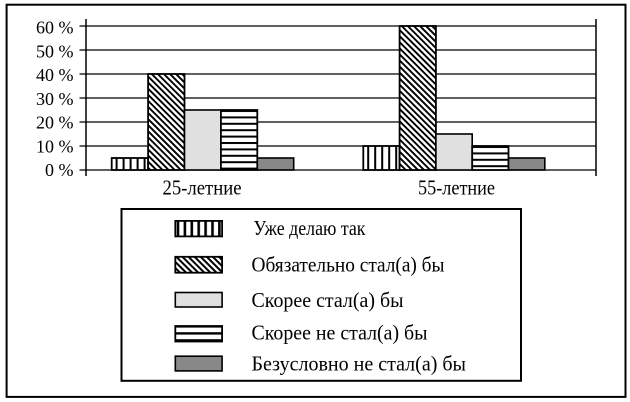 The height and width of the screenshot is (402, 630). Describe the element at coordinates (359, 364) in the screenshot. I see `svg-text: Безусловно не стал(а) бы` at that location.